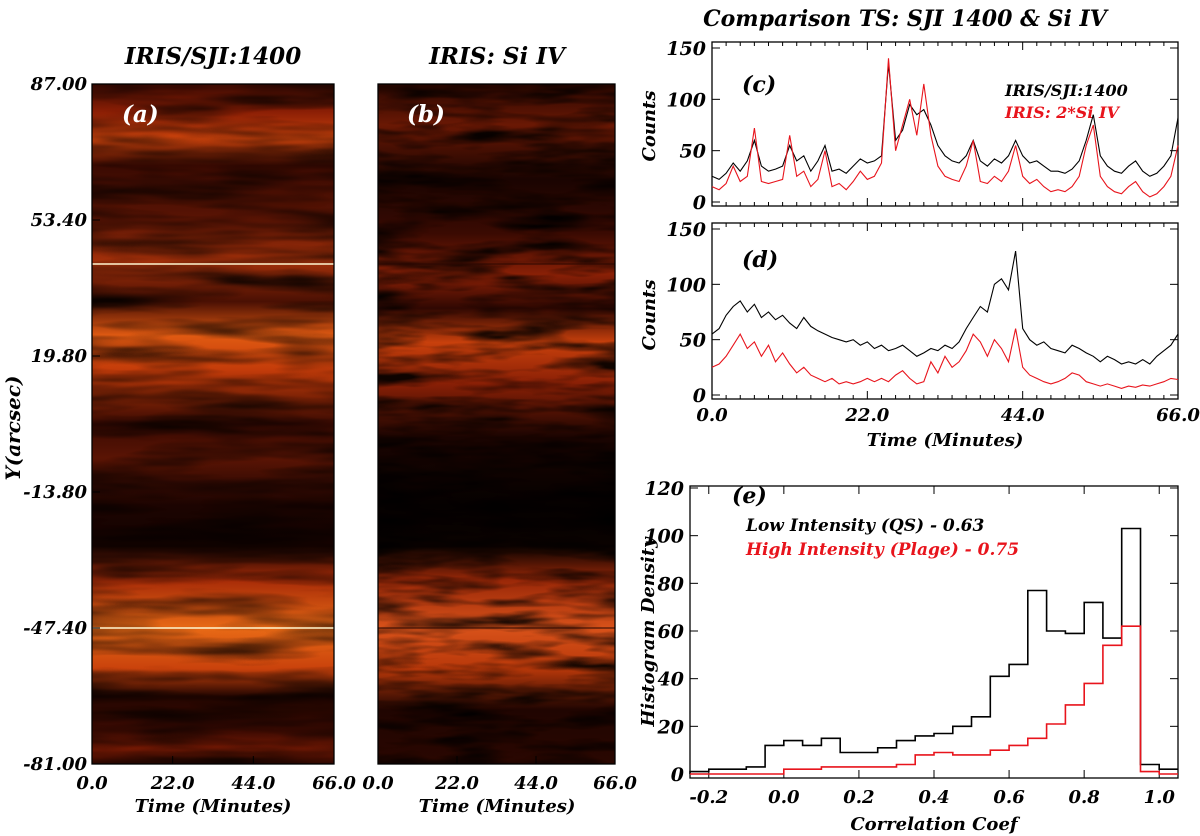 The height and width of the screenshot is (836, 1200). What do you see at coordinates (670, 727) in the screenshot?
I see `y-tick-label-e-1: 20` at bounding box center [670, 727].